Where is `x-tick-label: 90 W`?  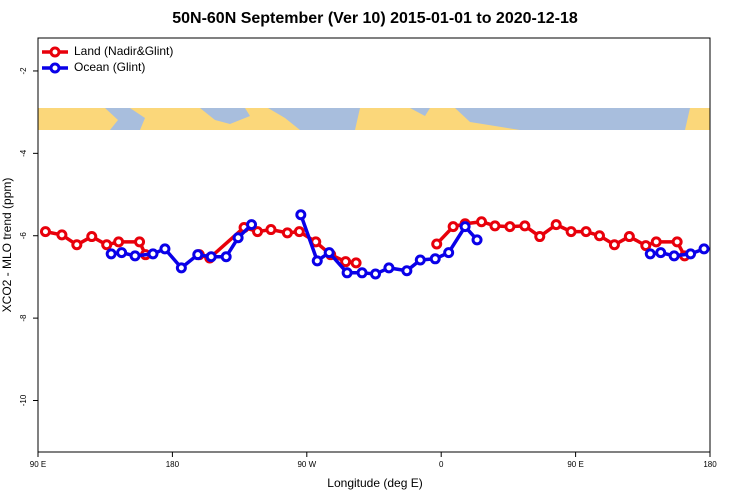
x-tick-label: 90 W is located at coordinates (306, 464).